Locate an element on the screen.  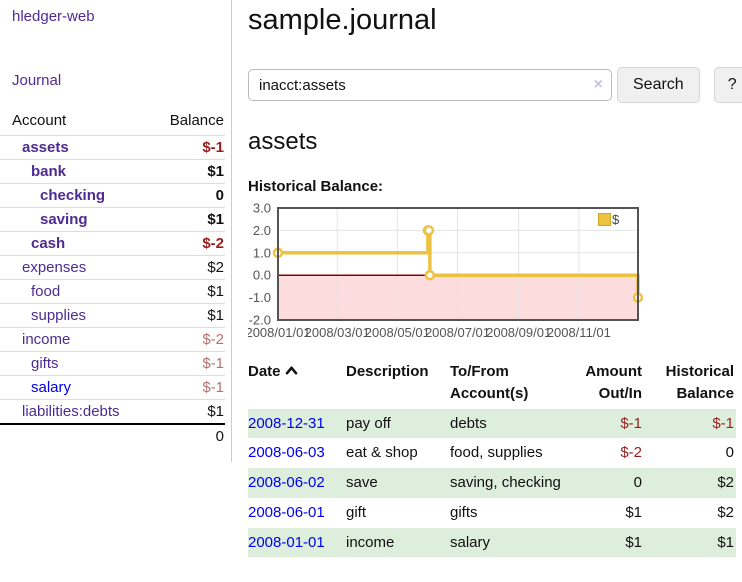
svg-text: 2008/09/01 is located at coordinates (518, 332).